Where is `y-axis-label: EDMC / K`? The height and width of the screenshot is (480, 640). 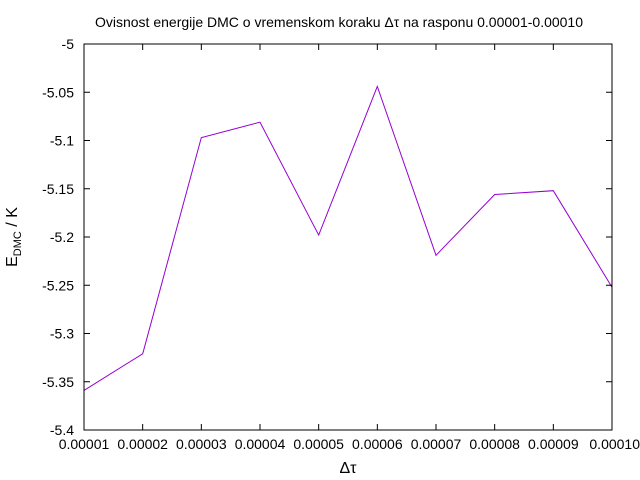 y-axis-label: EDMC / K is located at coordinates (14, 237).